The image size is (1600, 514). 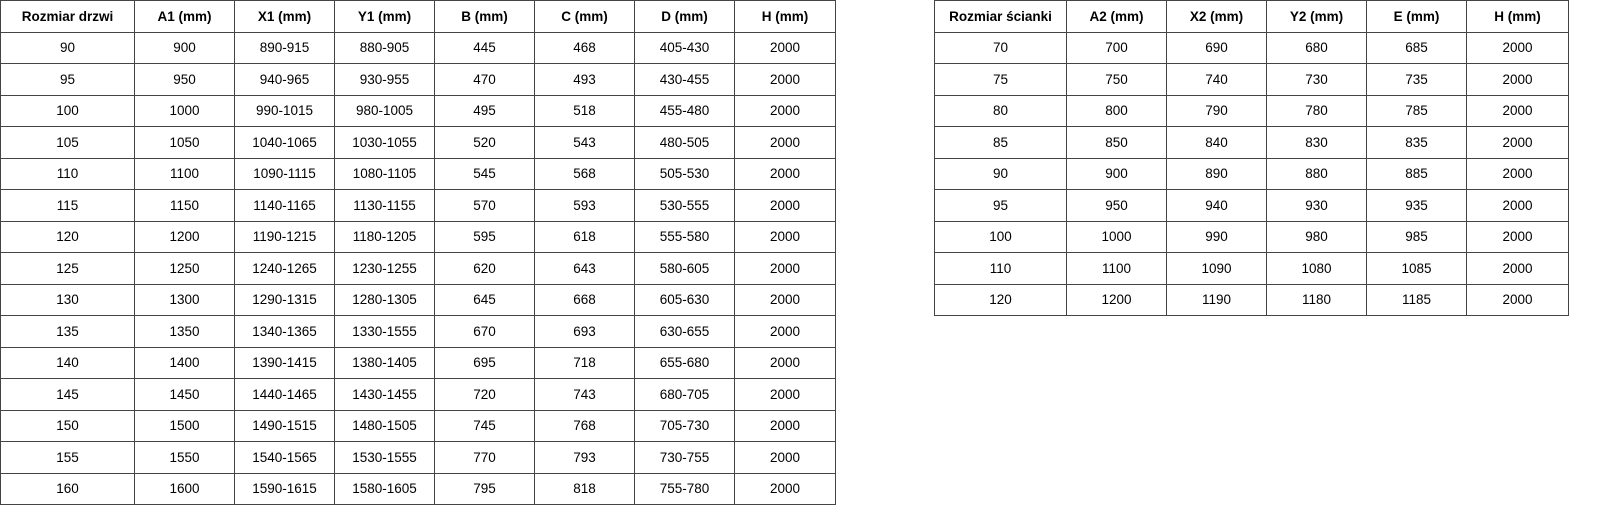 What do you see at coordinates (284, 16) in the screenshot?
I see `column-header: X1 (mm)` at bounding box center [284, 16].